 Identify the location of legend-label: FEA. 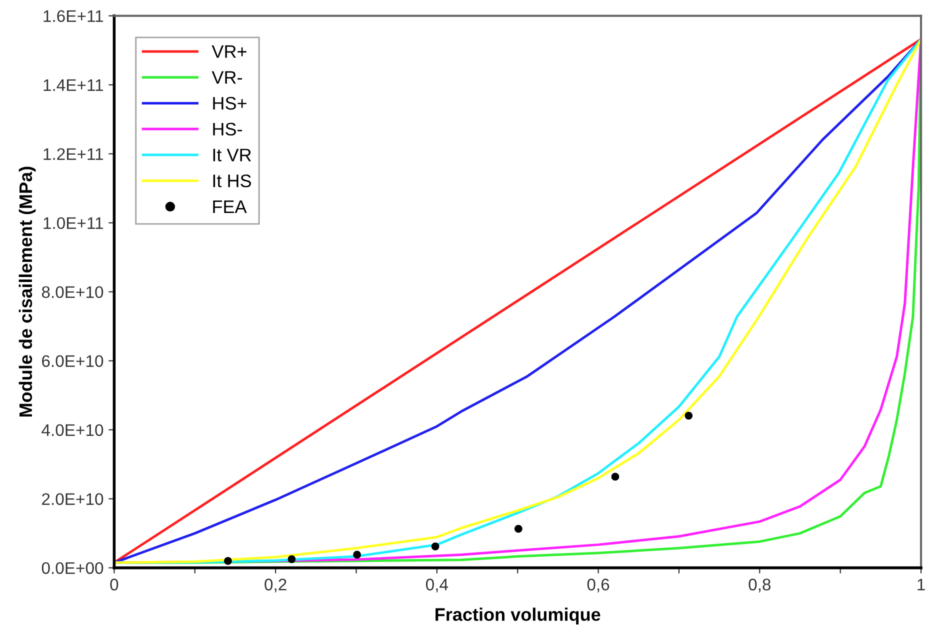
(230, 206).